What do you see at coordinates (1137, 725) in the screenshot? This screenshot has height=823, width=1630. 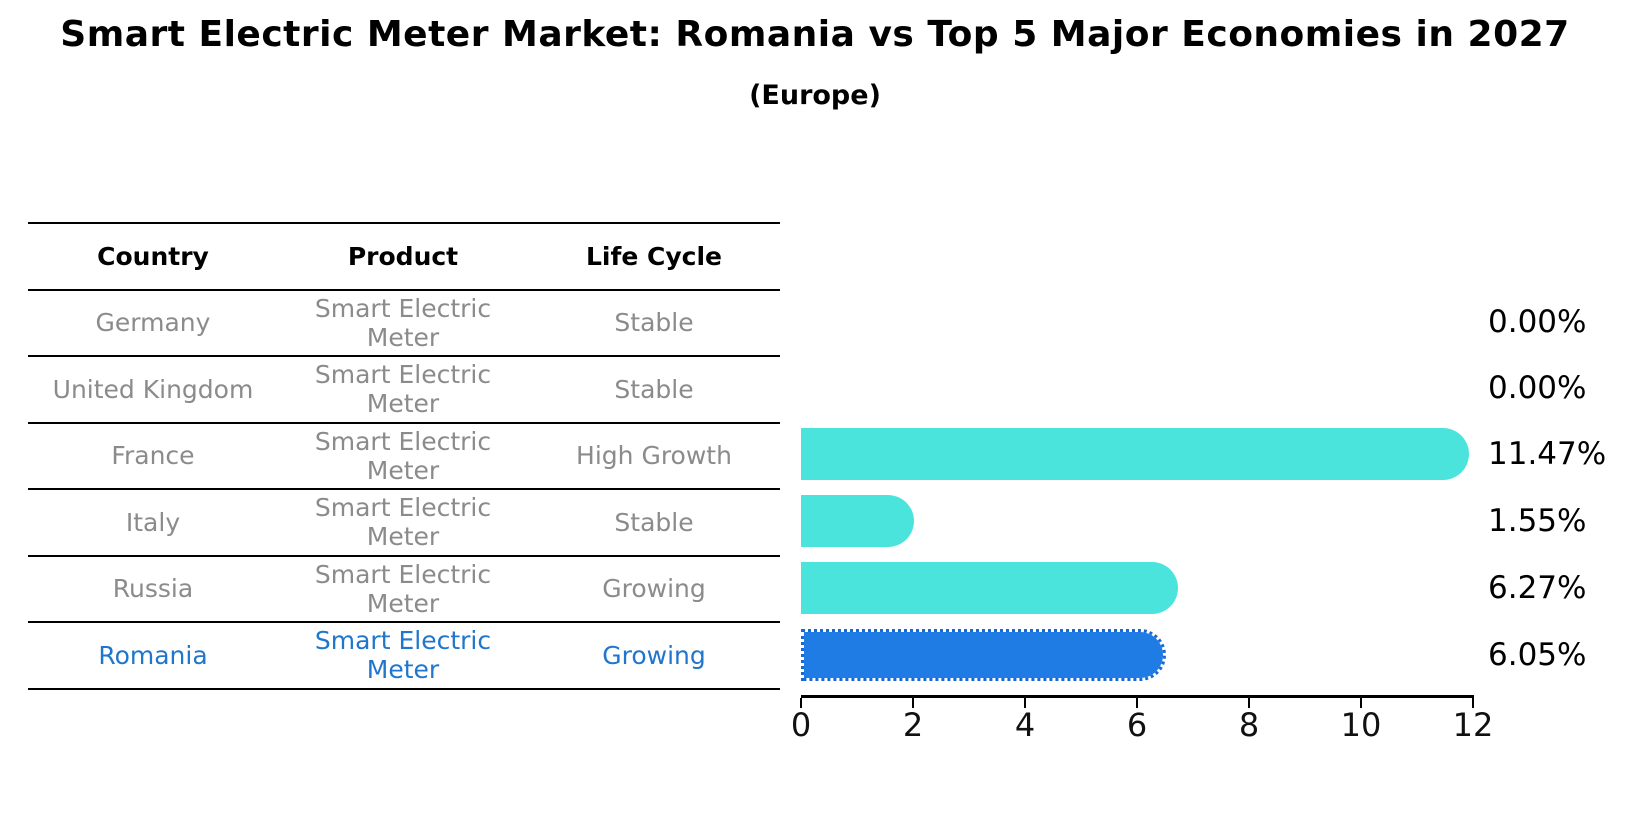 I see `x-tick-label: 6` at bounding box center [1137, 725].